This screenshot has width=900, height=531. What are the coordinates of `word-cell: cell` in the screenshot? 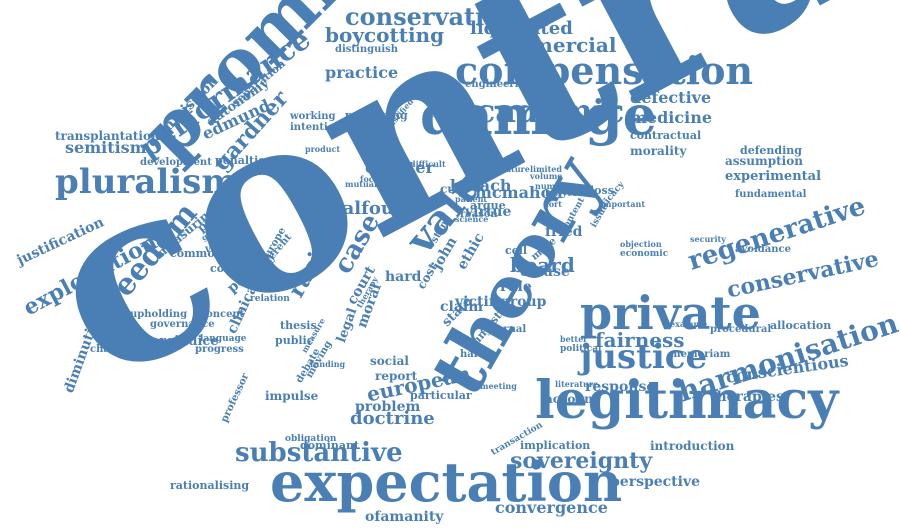 It's located at (516, 250).